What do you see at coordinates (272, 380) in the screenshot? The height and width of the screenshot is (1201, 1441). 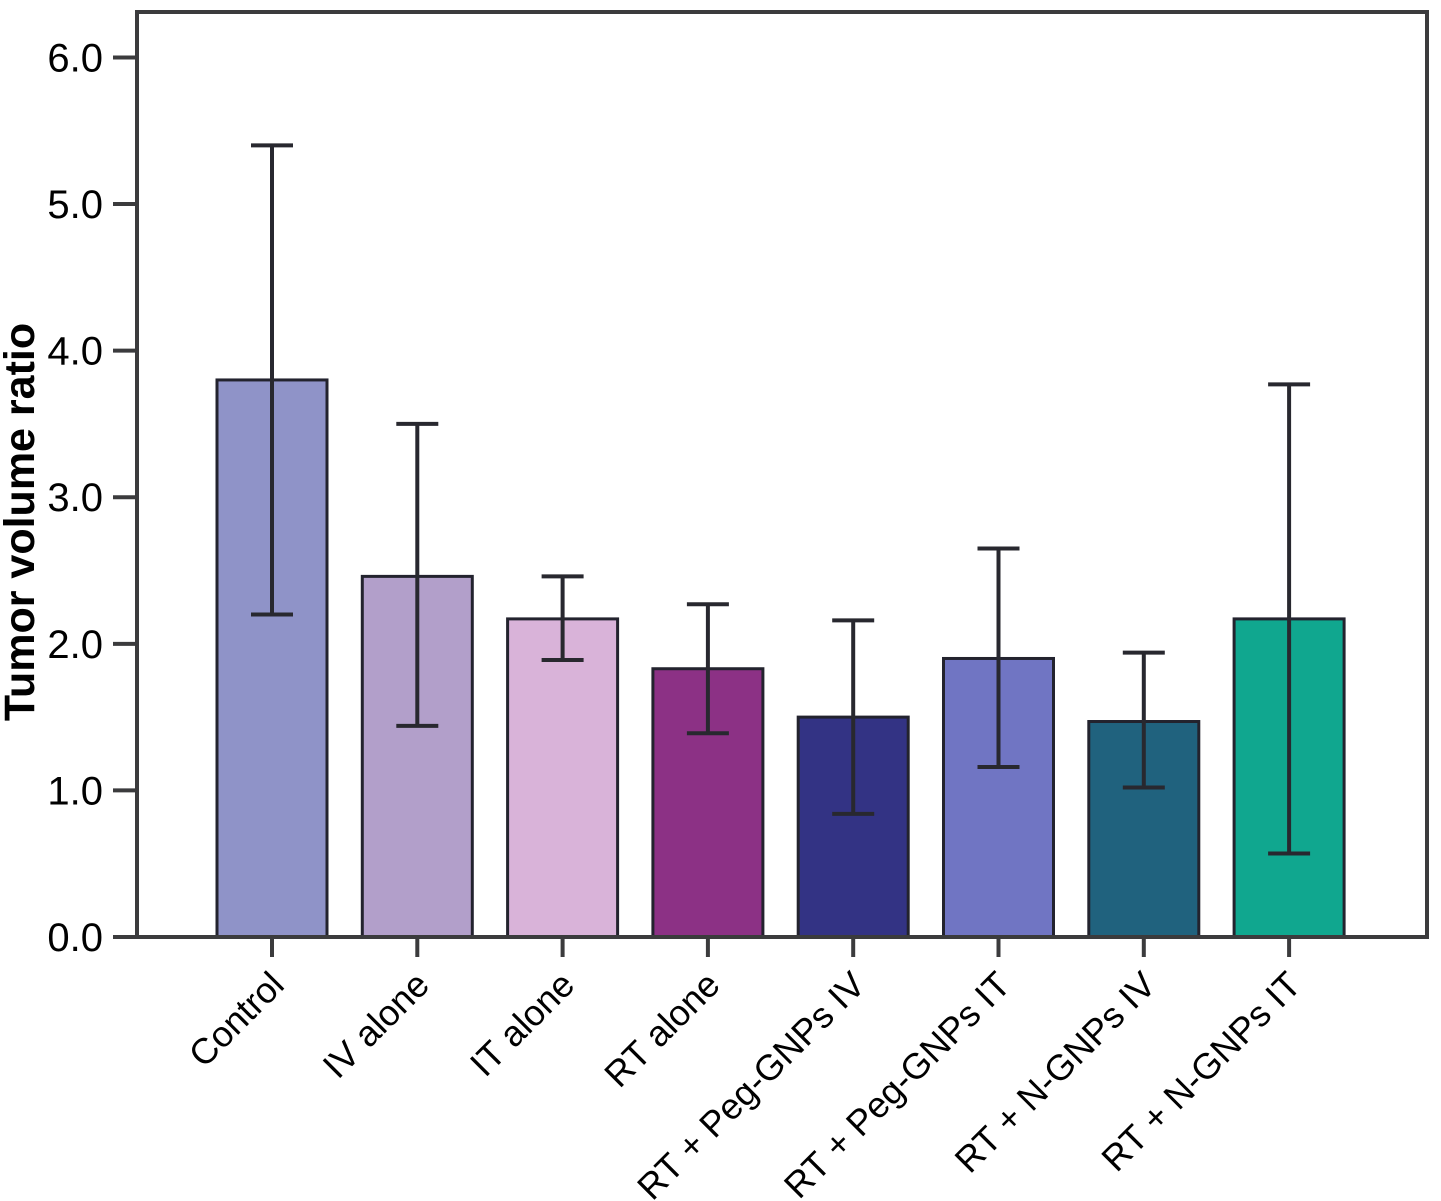 I see `error-bar-control` at bounding box center [272, 380].